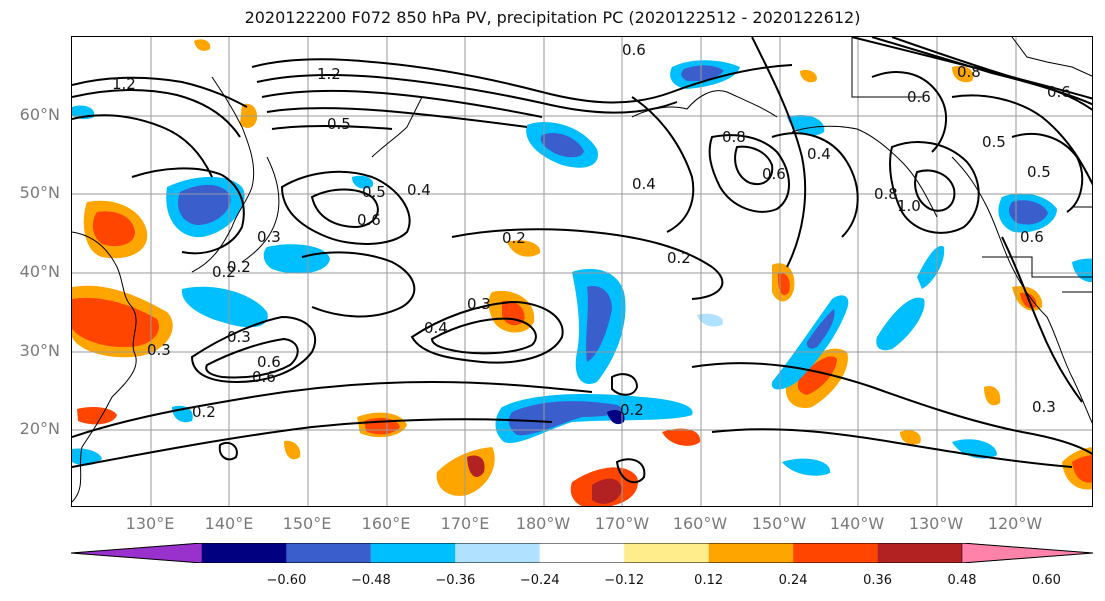 Image resolution: width=1105 pixels, height=601 pixels. I want to click on lon-label-160e: 160°E, so click(386, 523).